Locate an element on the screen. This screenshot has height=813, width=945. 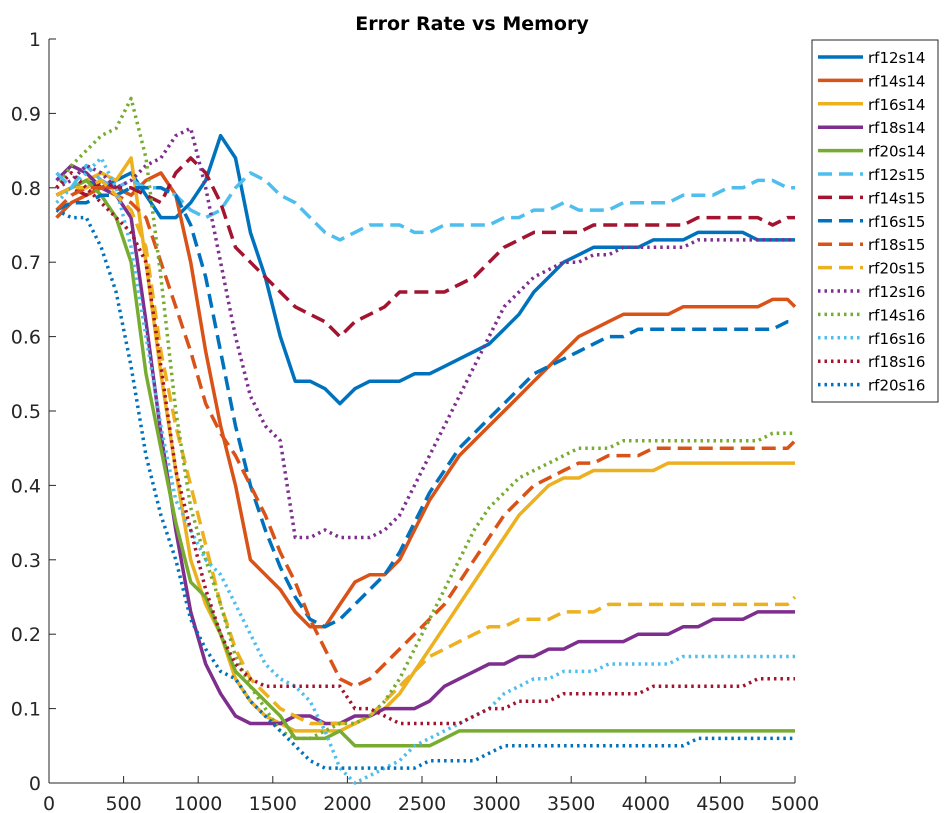
legend-label-rf12s14: rf12s14 is located at coordinates (896, 58).